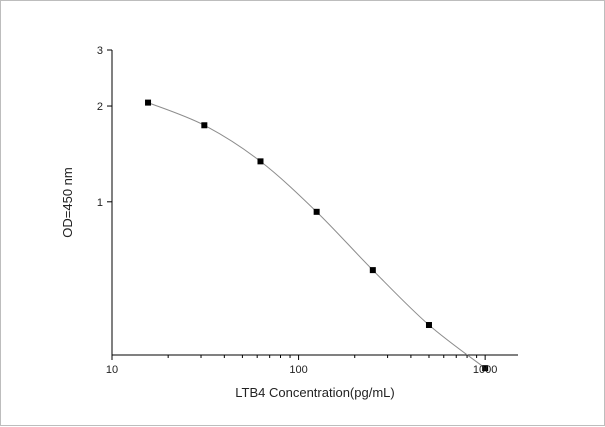 The image size is (605, 427). What do you see at coordinates (104, 127) in the screenshot?
I see `y-ticks: 1 2 3` at bounding box center [104, 127].